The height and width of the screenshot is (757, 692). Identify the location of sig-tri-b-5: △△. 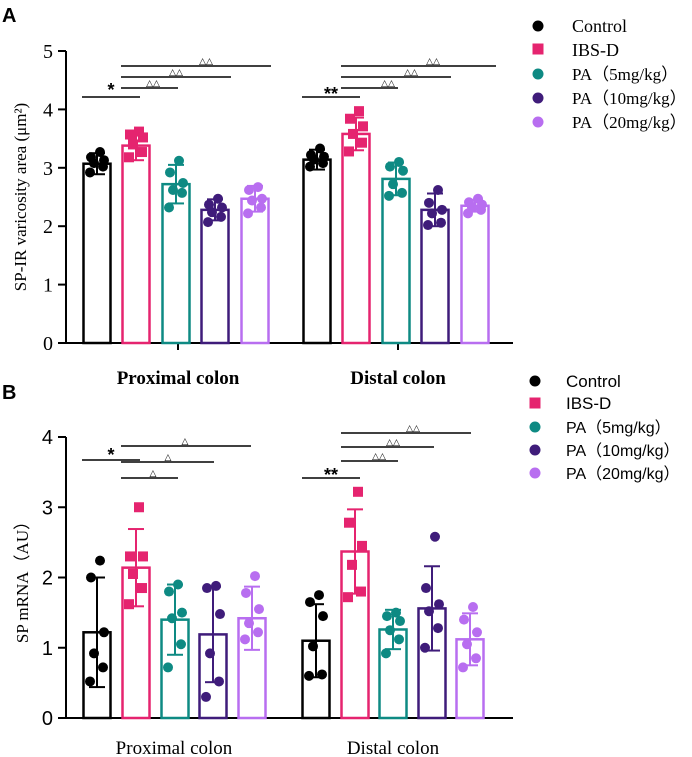
(393, 442).